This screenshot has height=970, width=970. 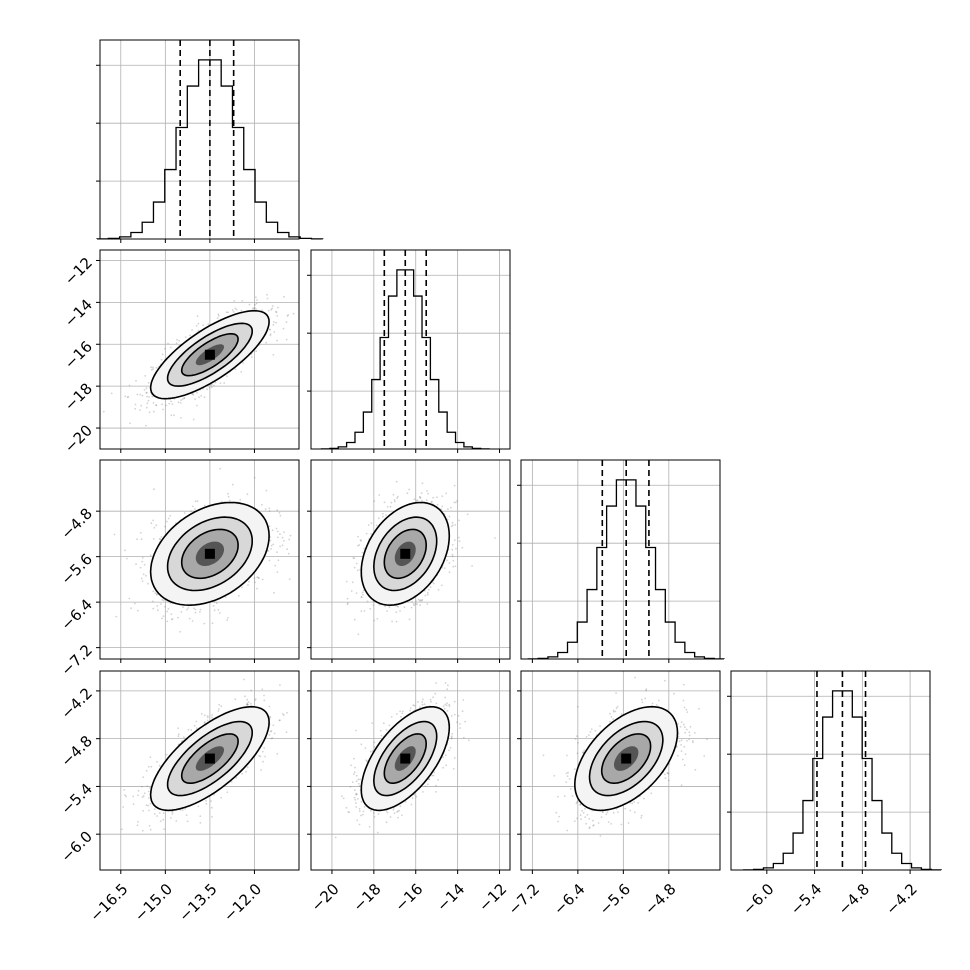 What do you see at coordinates (620, 559) in the screenshot?
I see `panel-frame` at bounding box center [620, 559].